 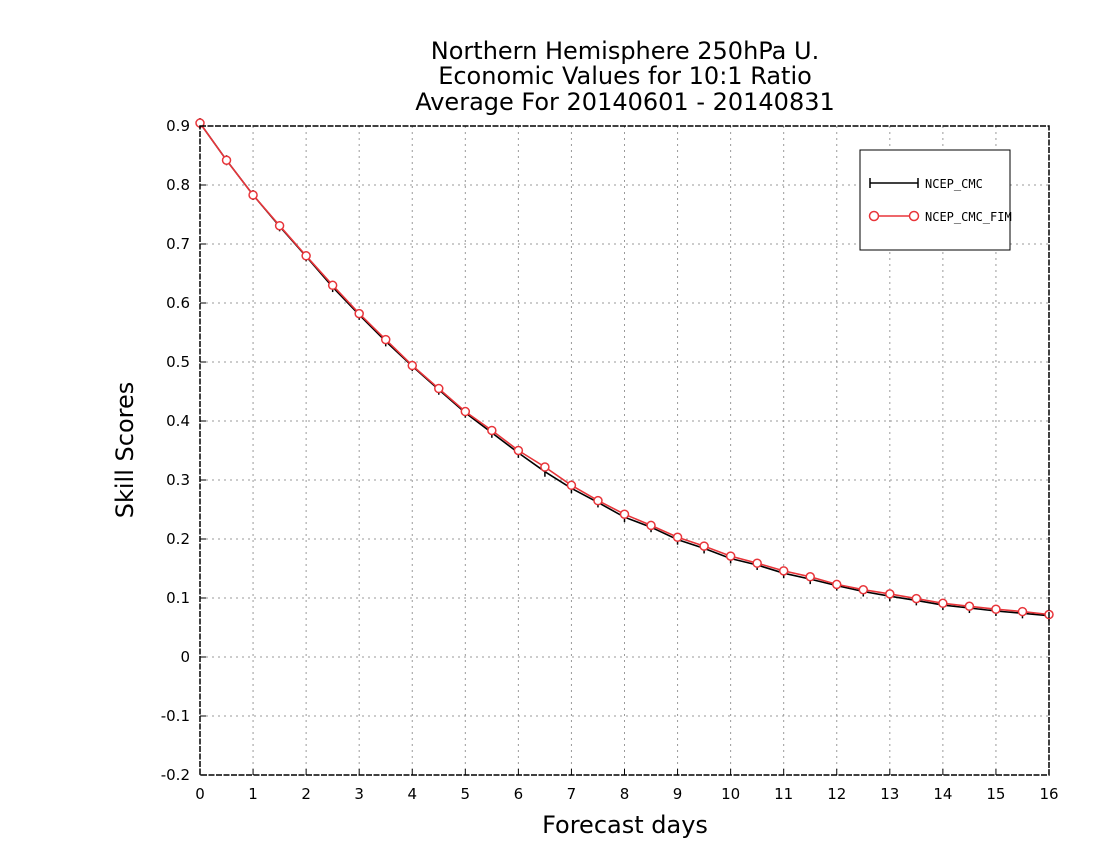 I want to click on x-tick-label: 11, so click(x=783, y=794).